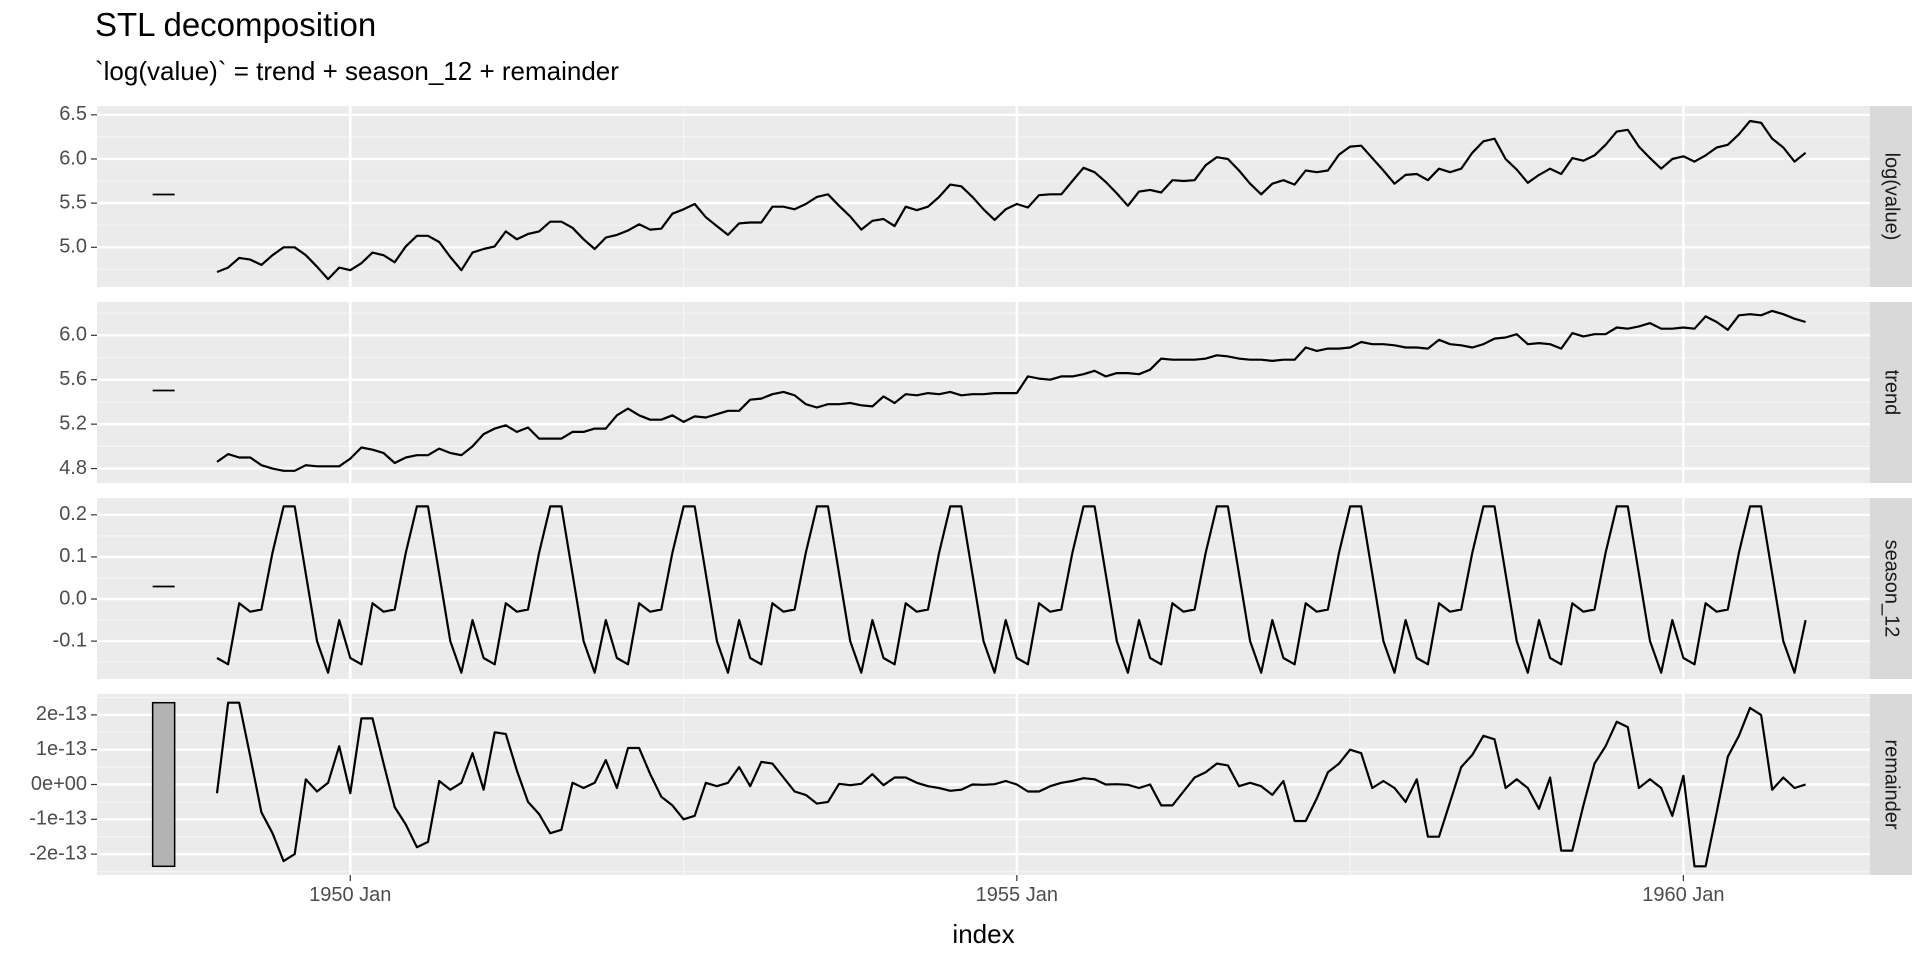 The width and height of the screenshot is (1920, 960). I want to click on y-tick-label: 2e-13, so click(61, 714).